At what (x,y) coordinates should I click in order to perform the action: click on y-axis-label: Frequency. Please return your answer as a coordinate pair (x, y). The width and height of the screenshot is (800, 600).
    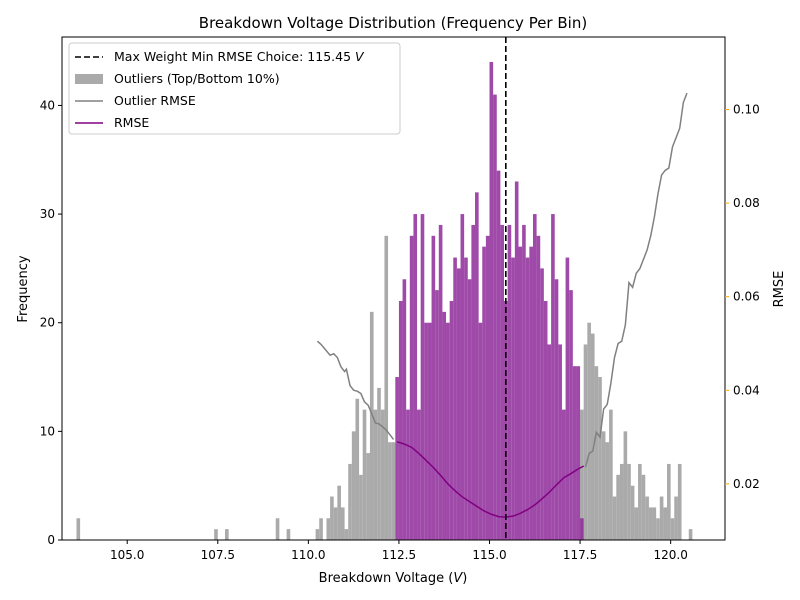
    Looking at the image, I should click on (23, 288).